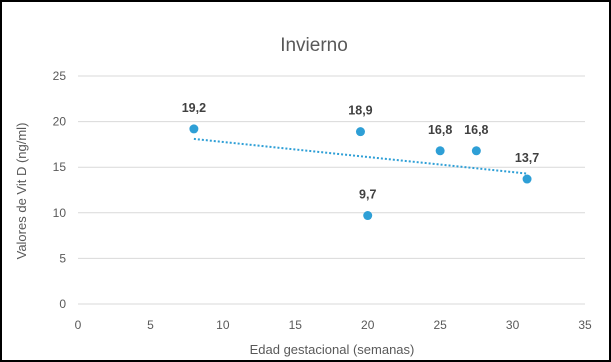 This screenshot has height=362, width=611. Describe the element at coordinates (223, 325) in the screenshot. I see `x-tick-label-10: 10` at that location.